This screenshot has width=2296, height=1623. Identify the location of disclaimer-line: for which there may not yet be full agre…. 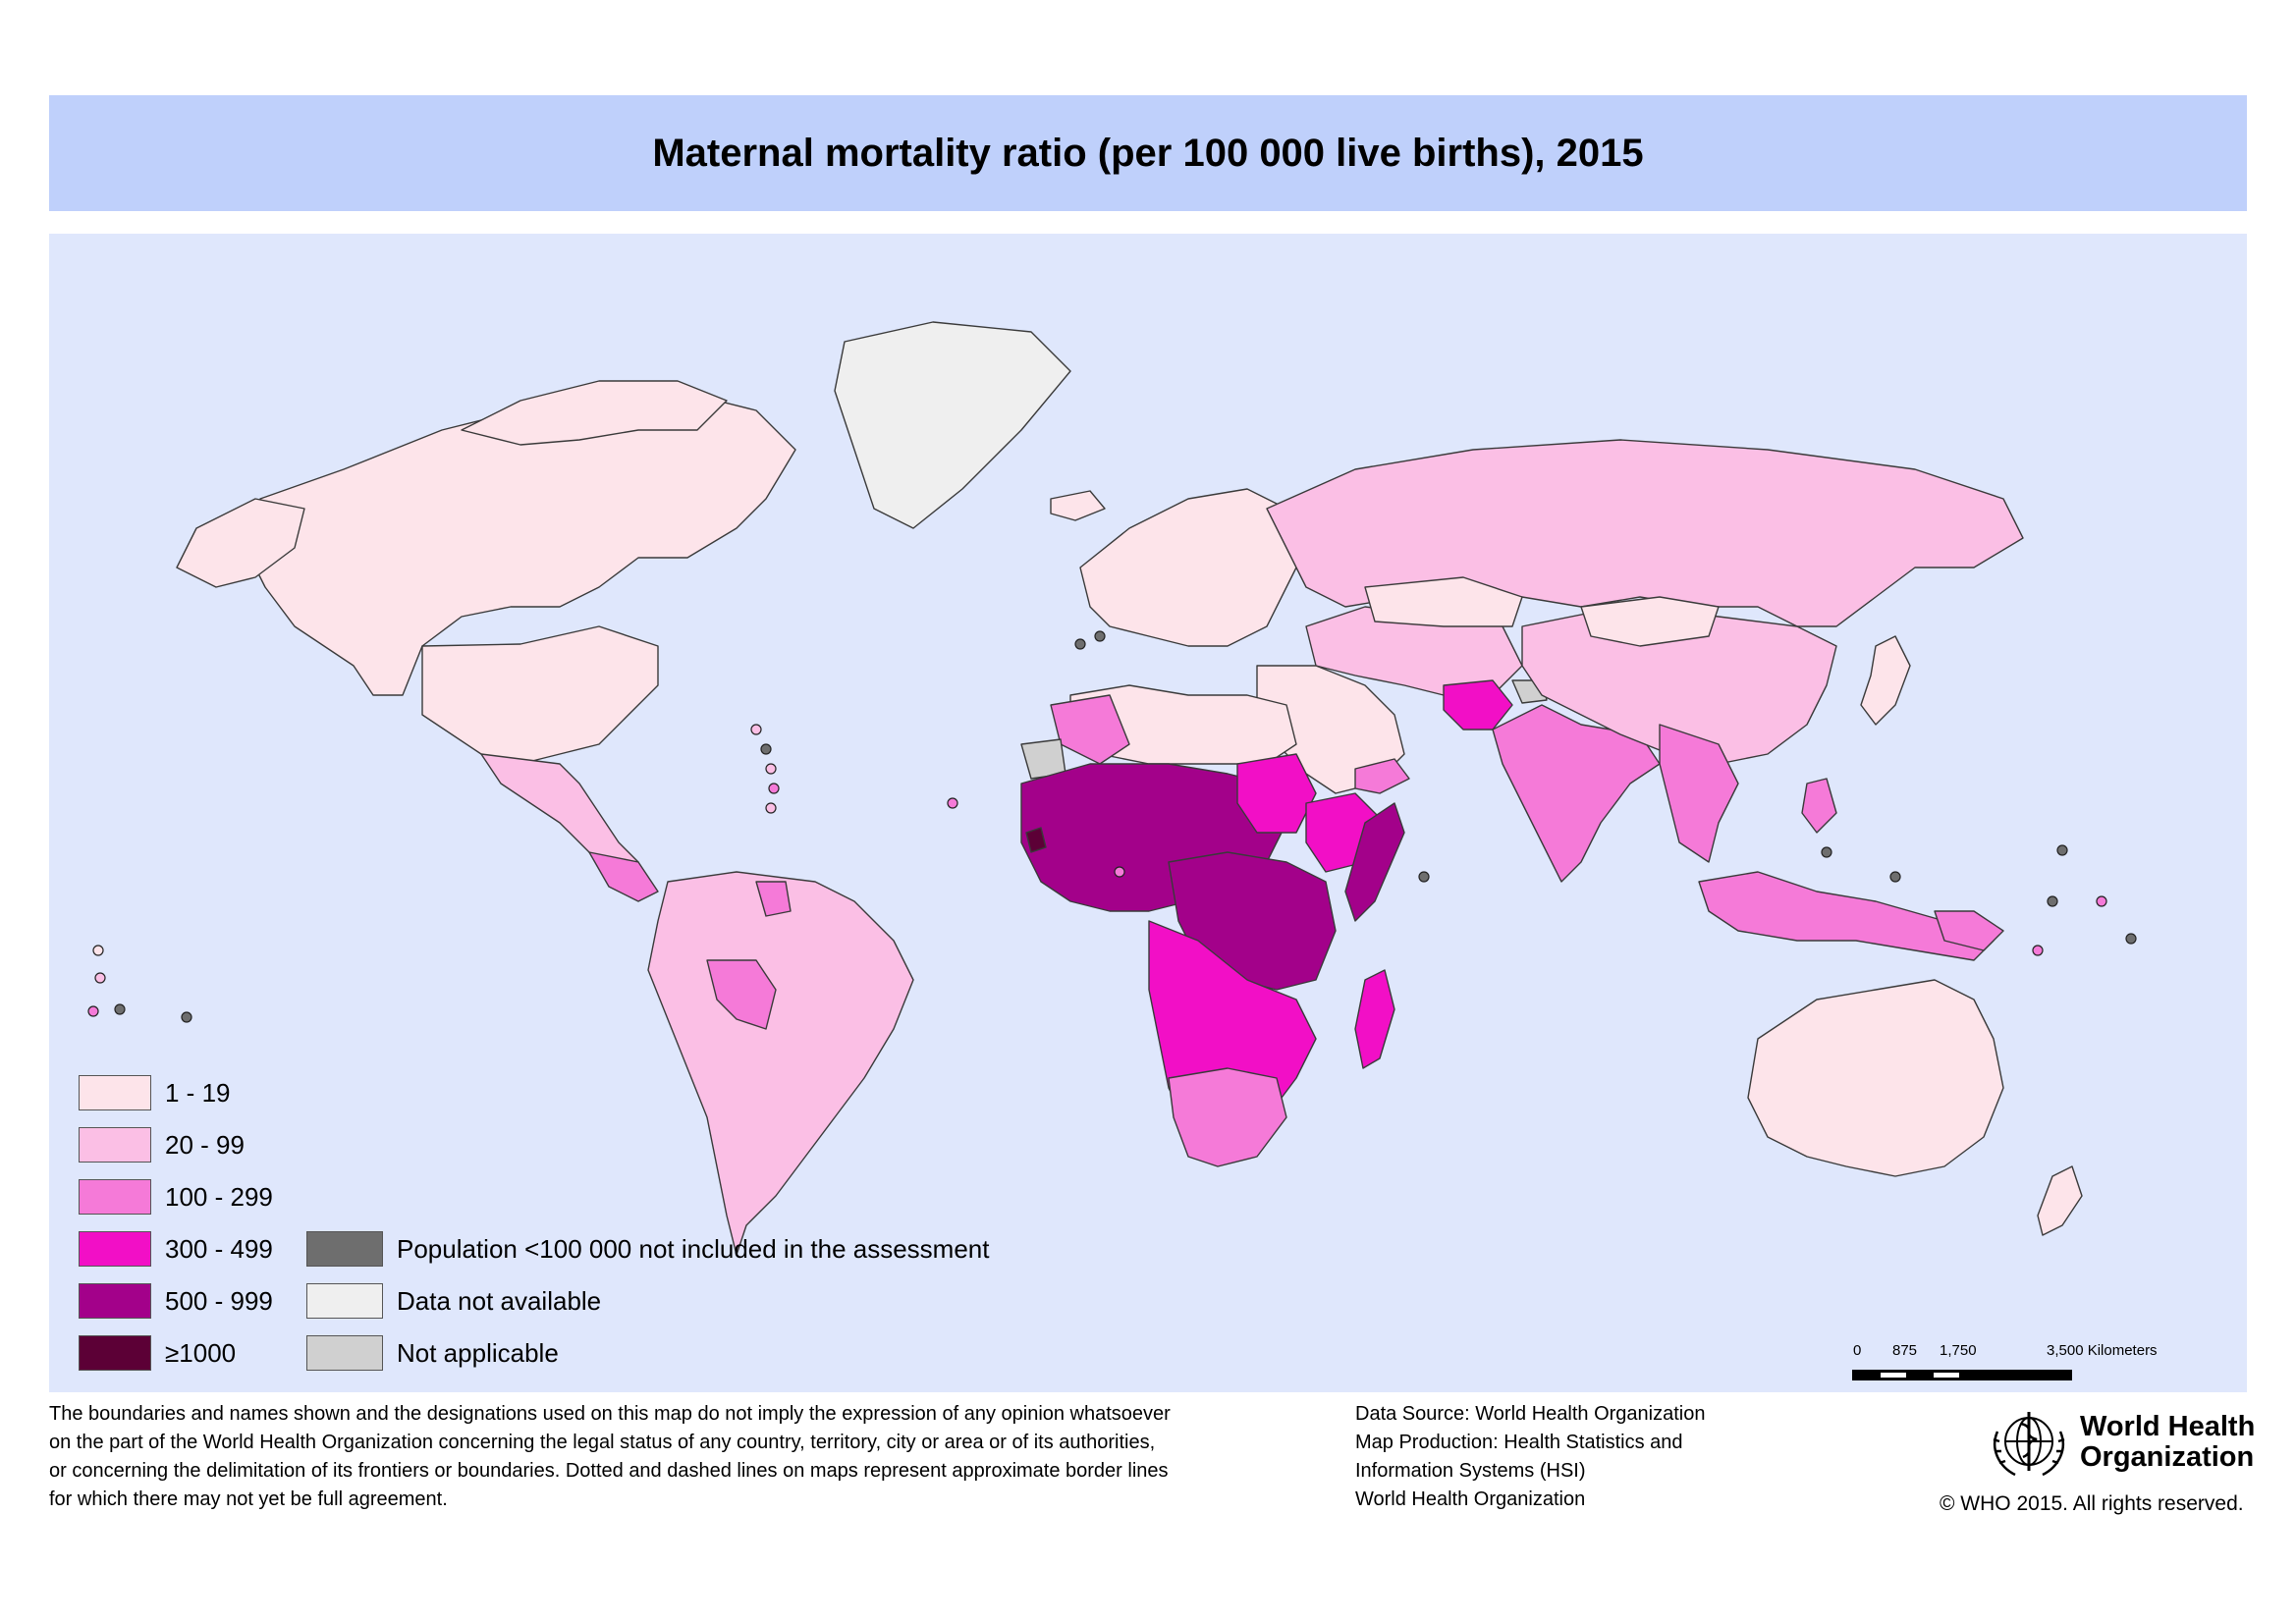
(248, 1499).